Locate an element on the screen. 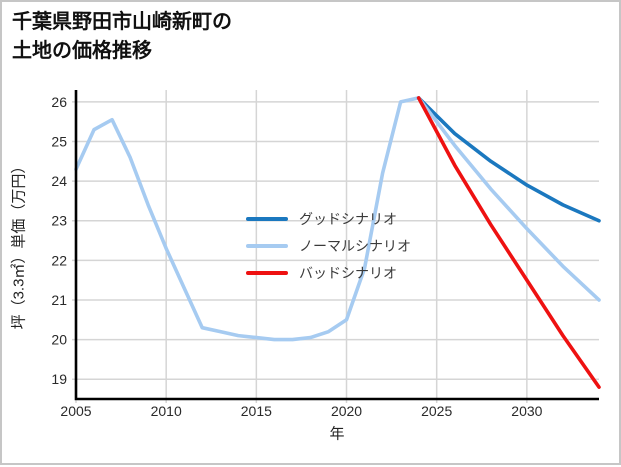 The height and width of the screenshot is (467, 621). y-tick-label: 20 is located at coordinates (59, 340).